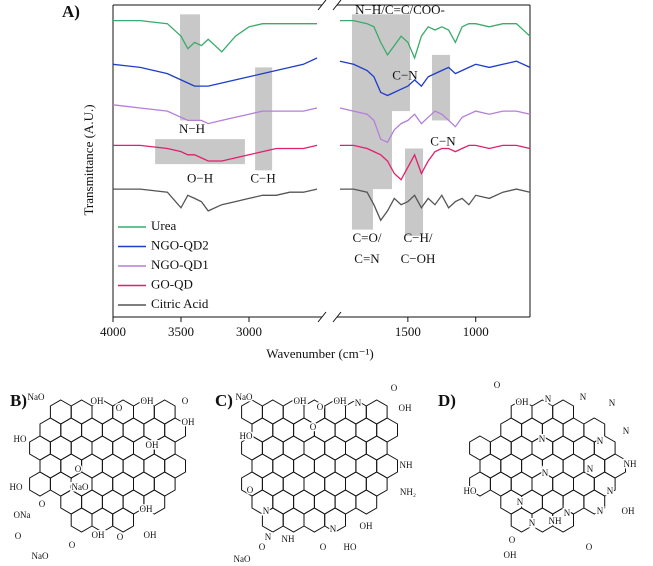 The width and height of the screenshot is (653, 566). Describe the element at coordinates (22, 515) in the screenshot. I see `atom-label: ONa` at that location.